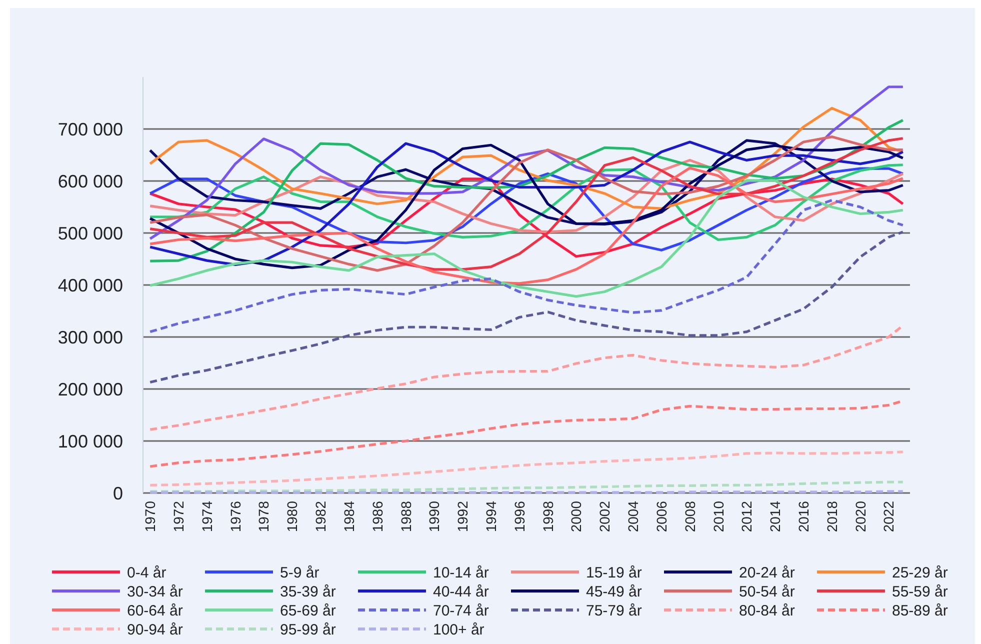 This screenshot has height=644, width=981. What do you see at coordinates (90, 389) in the screenshot?
I see `y-tick-label: 200 000` at bounding box center [90, 389].